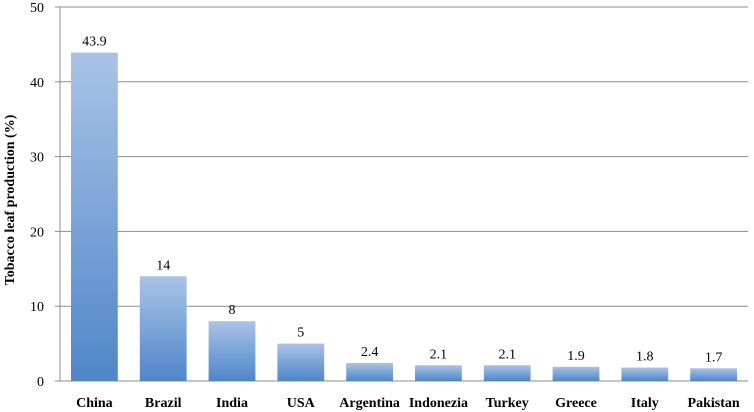 This screenshot has height=412, width=754. What do you see at coordinates (713, 374) in the screenshot?
I see `bar-pakistan` at bounding box center [713, 374].